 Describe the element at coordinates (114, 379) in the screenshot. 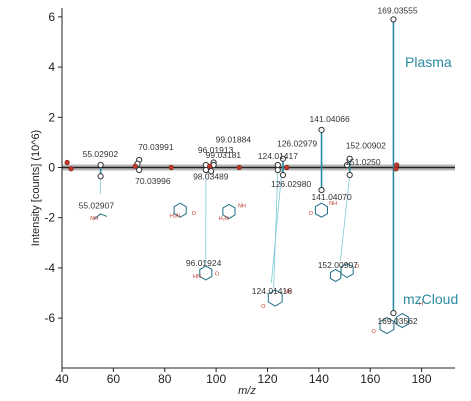

I see `x-tick-label: 60` at that location.